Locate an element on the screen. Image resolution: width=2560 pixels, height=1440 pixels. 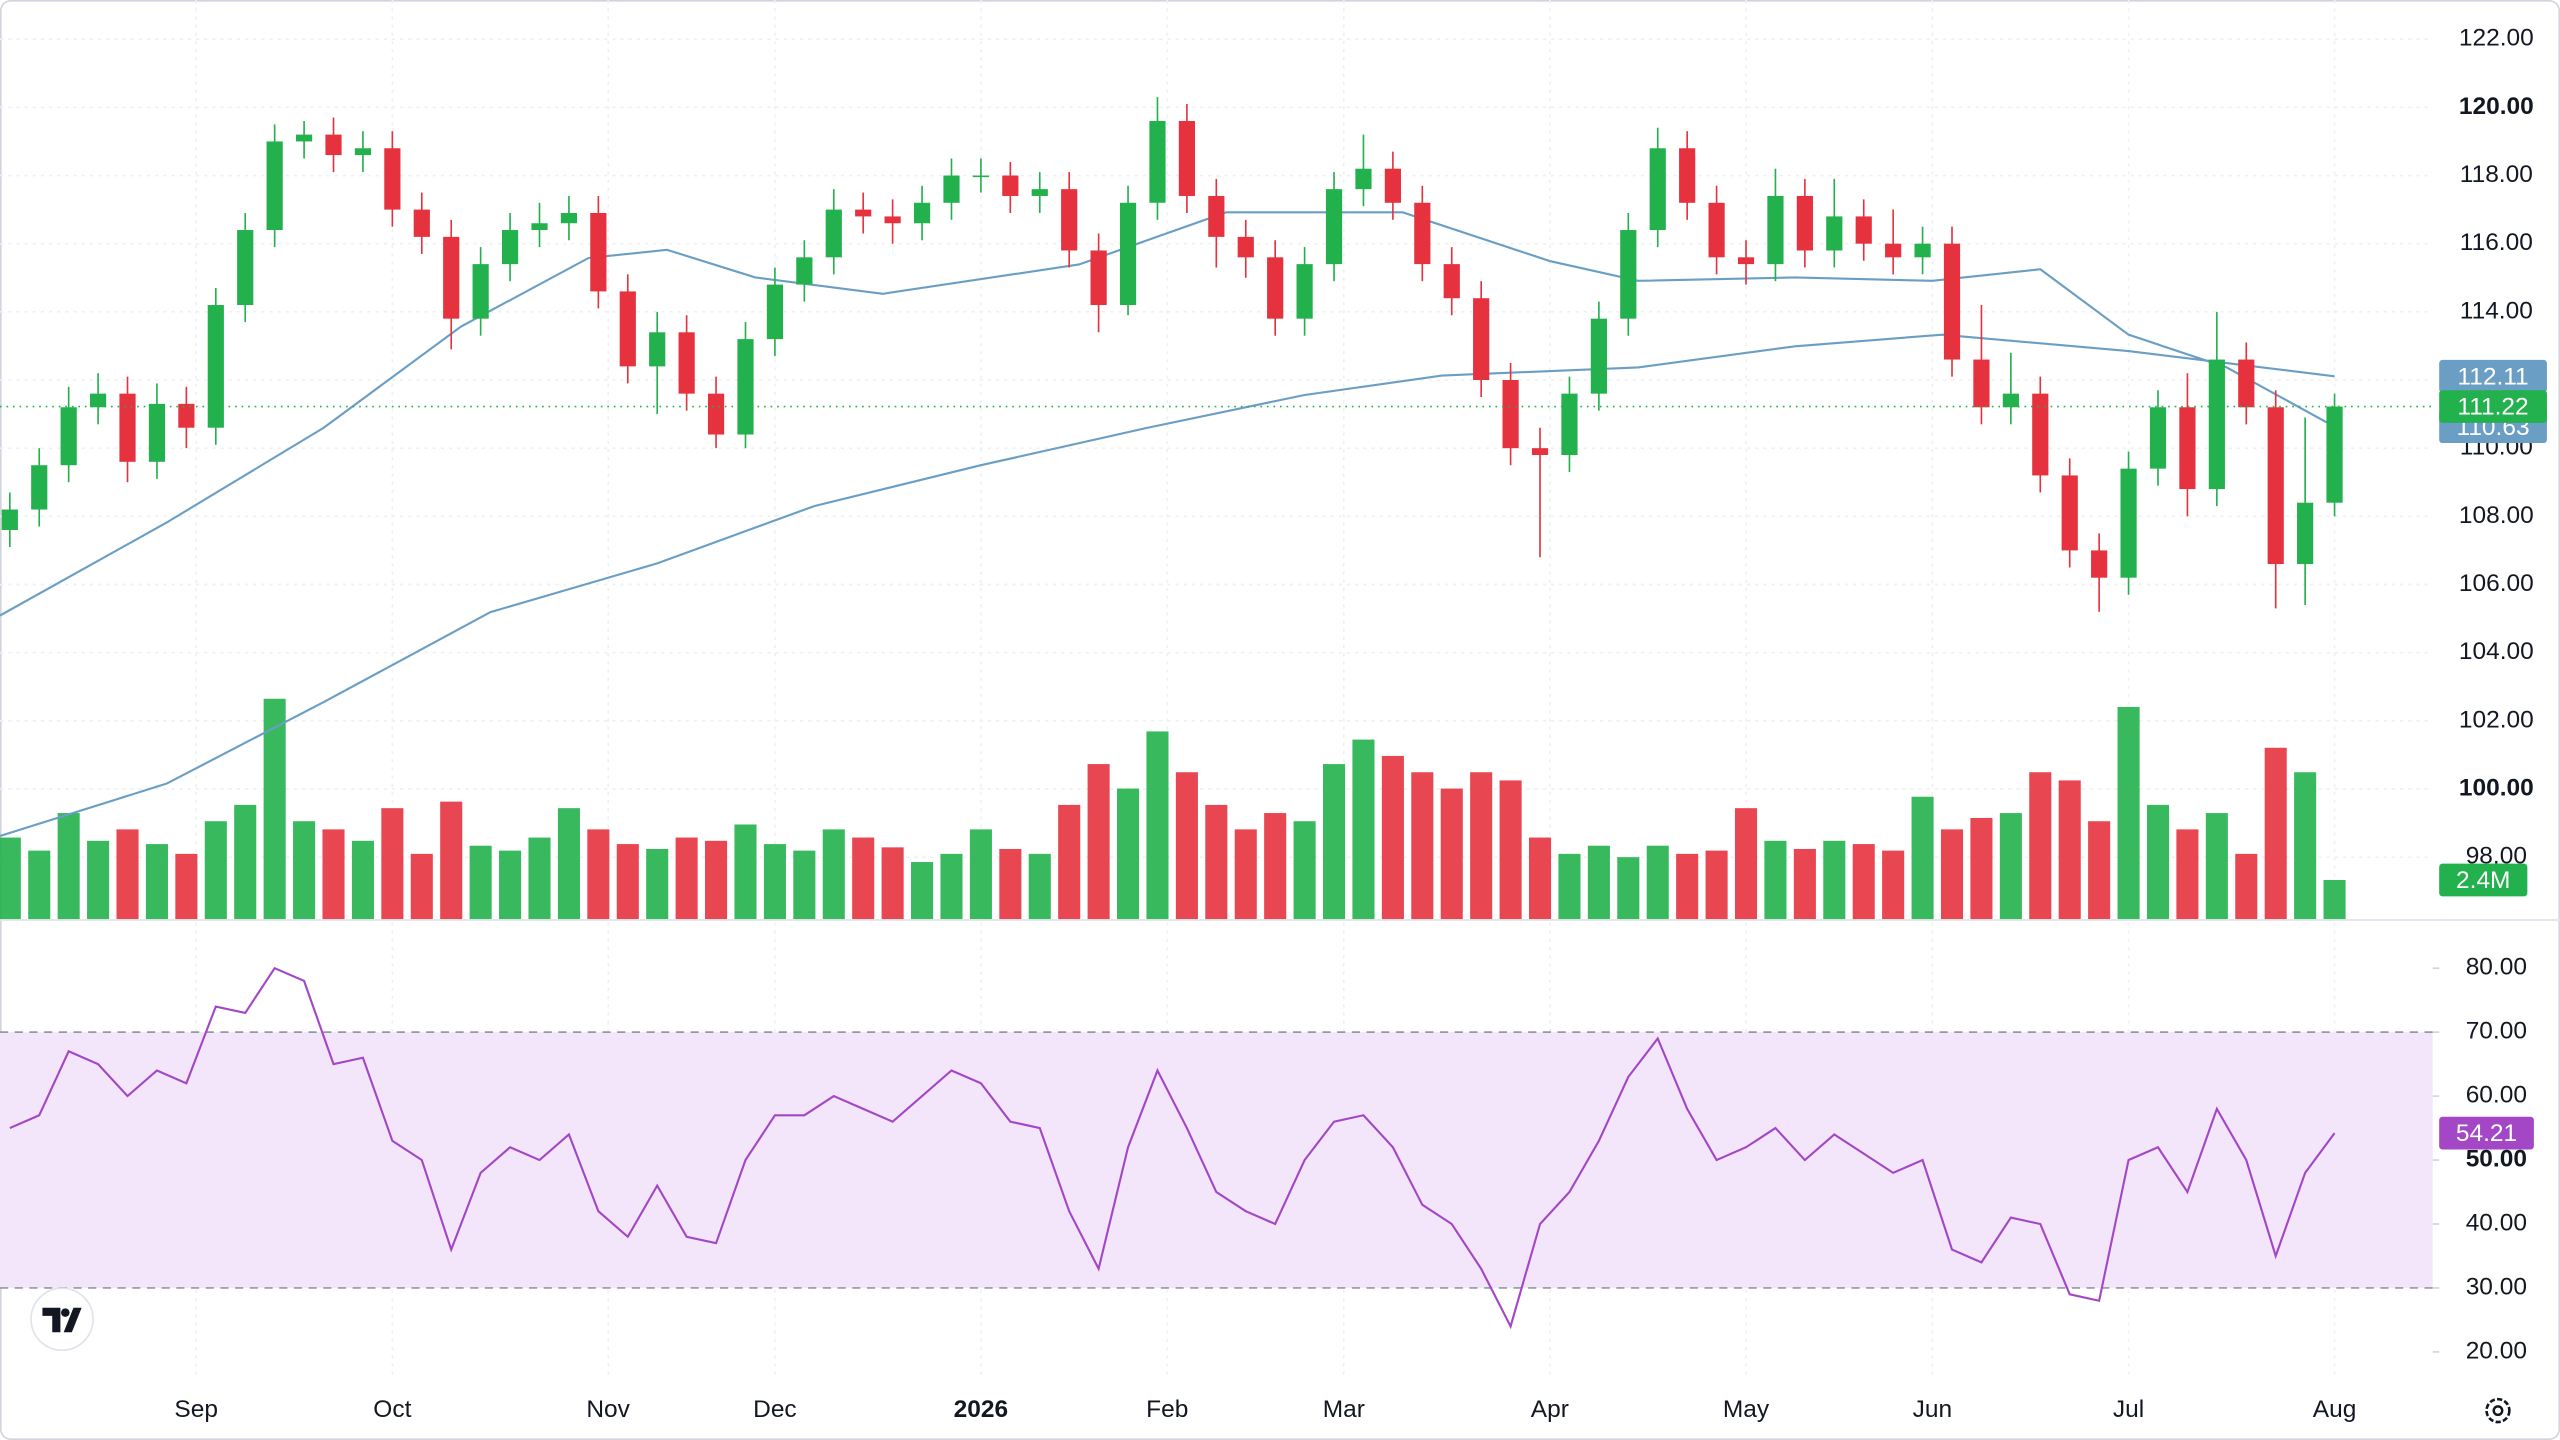
rsi-tick-label: 70.00 is located at coordinates (2496, 1031).